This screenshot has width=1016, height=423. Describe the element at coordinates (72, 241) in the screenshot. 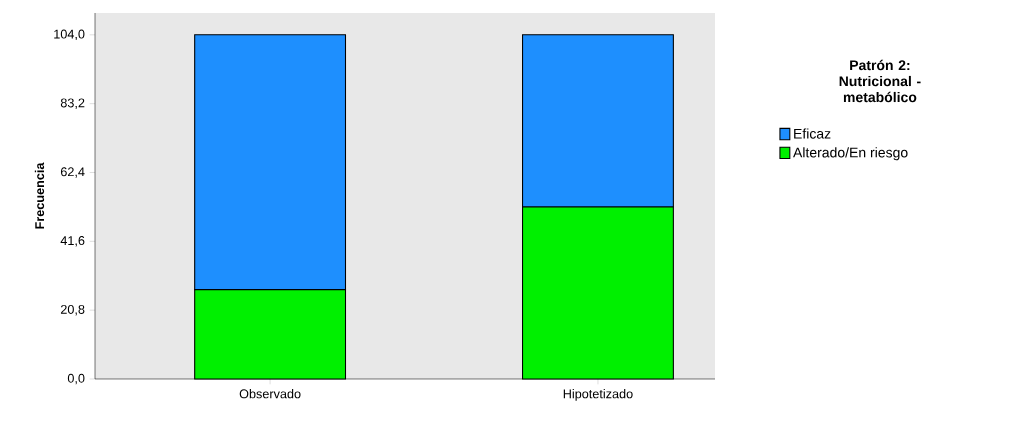

I see `y-tick-label: 41,6` at that location.